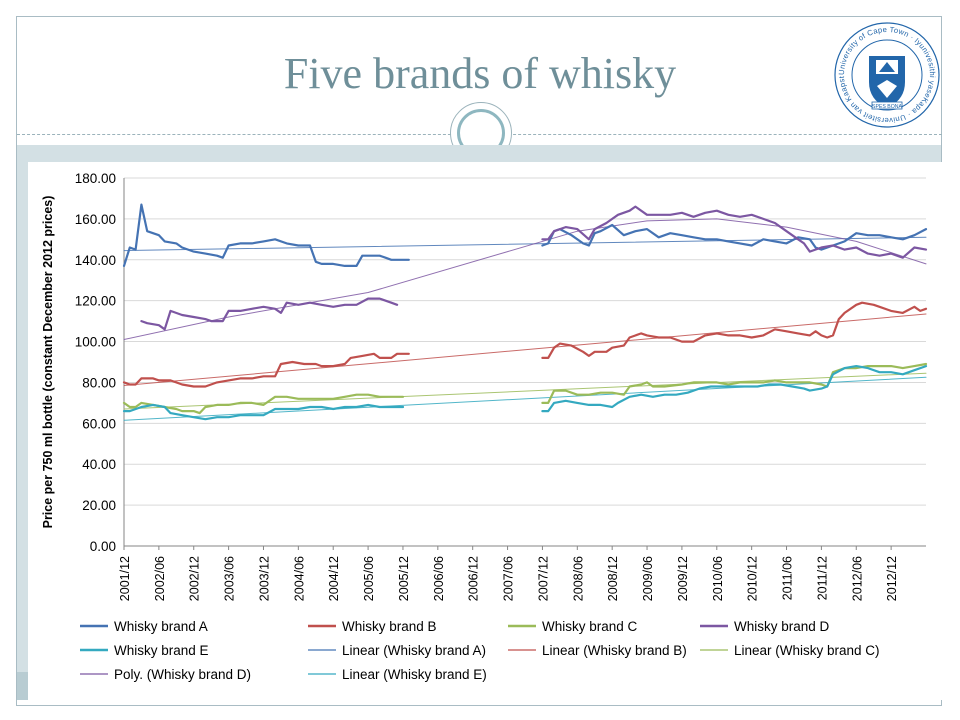  Describe the element at coordinates (161, 650) in the screenshot. I see `legend-label: Whisky brand E` at that location.